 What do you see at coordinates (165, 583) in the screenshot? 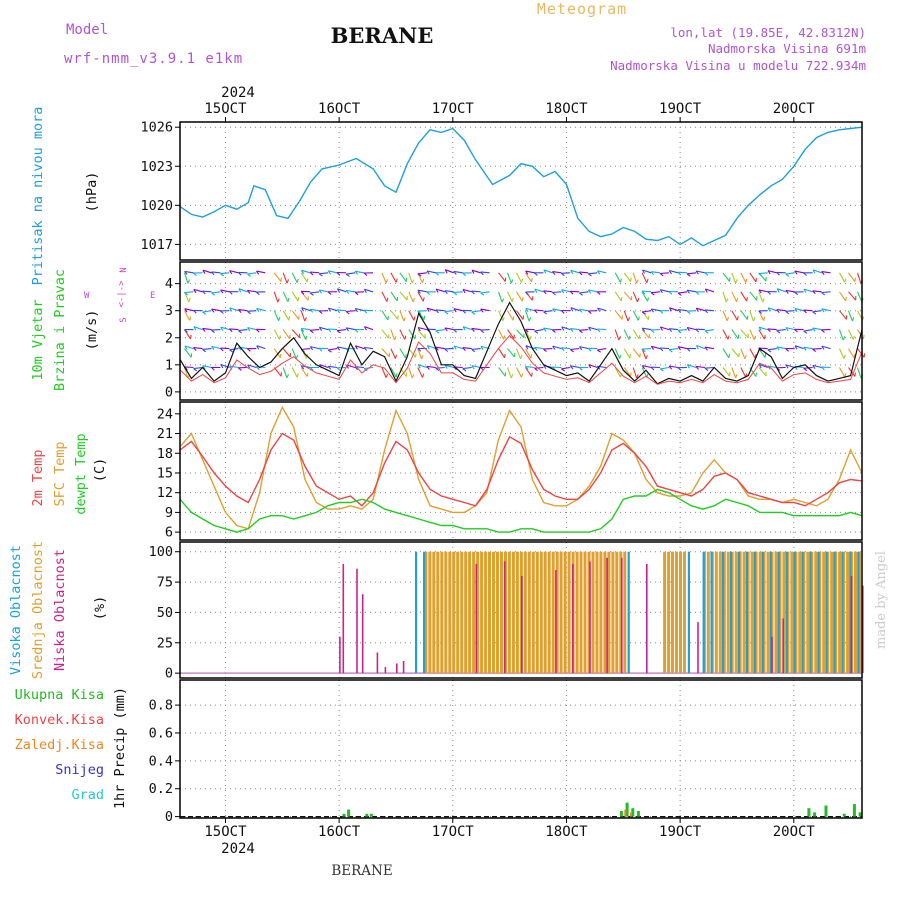
I see `y-tick-label: 75` at bounding box center [165, 583].